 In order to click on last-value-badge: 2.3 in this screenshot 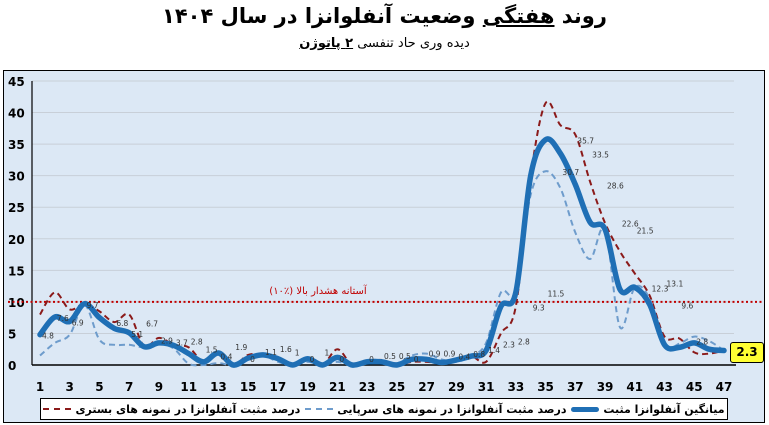, I will do `click(747, 352)`.